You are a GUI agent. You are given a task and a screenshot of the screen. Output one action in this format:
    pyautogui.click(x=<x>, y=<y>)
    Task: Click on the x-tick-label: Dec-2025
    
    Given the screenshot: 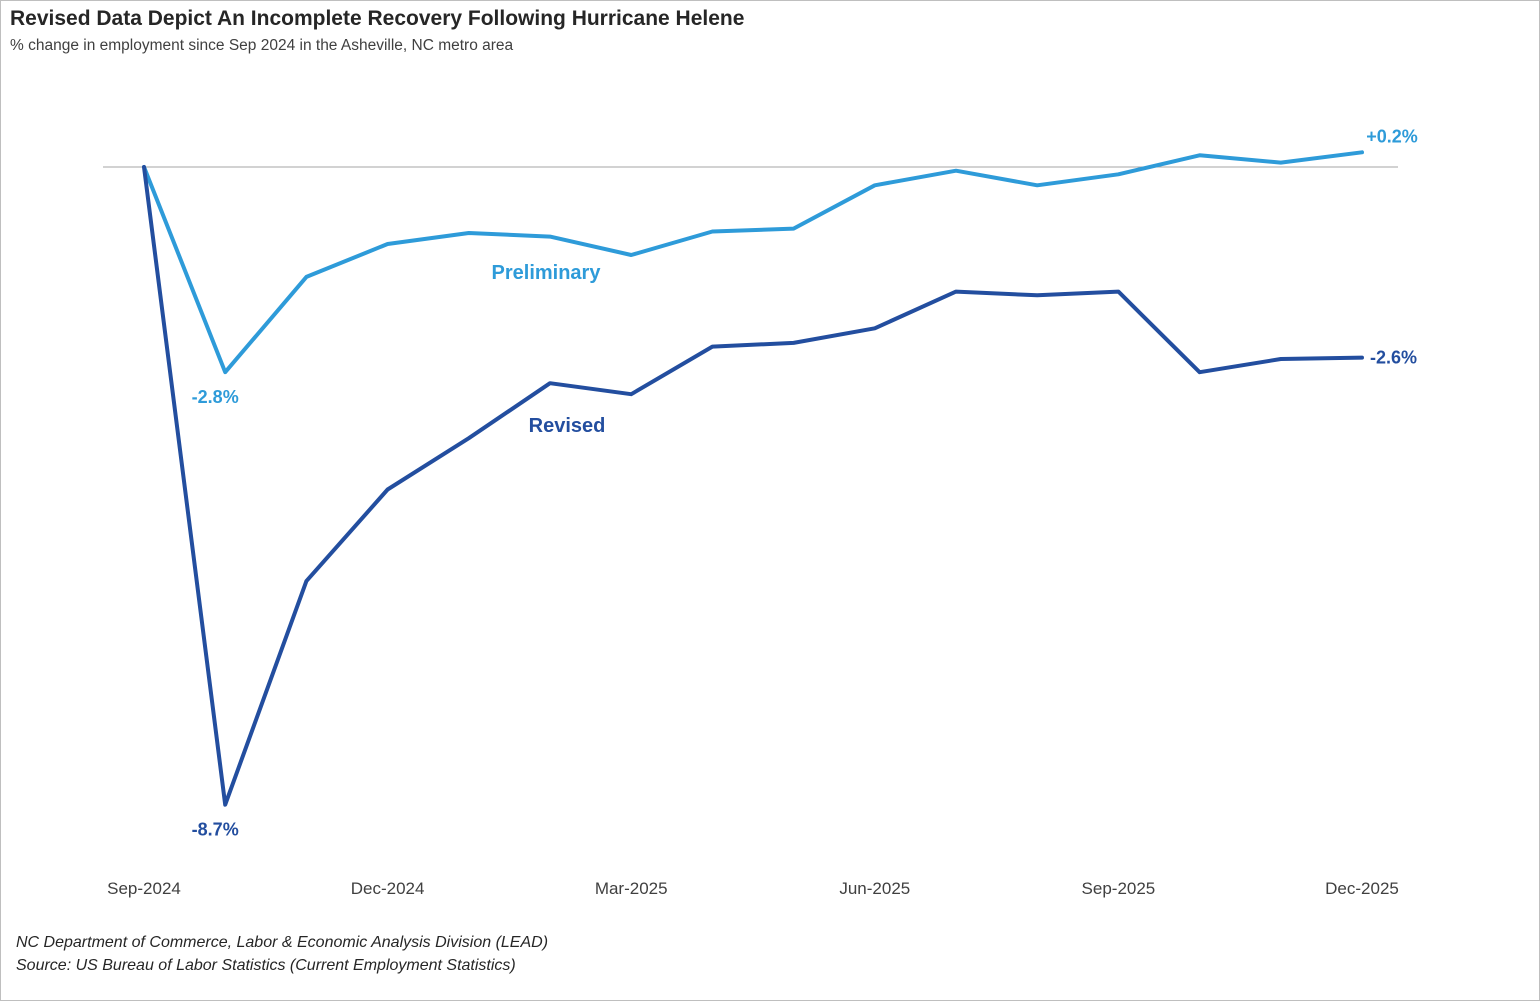 What is the action you would take?
    pyautogui.click(x=1362, y=888)
    